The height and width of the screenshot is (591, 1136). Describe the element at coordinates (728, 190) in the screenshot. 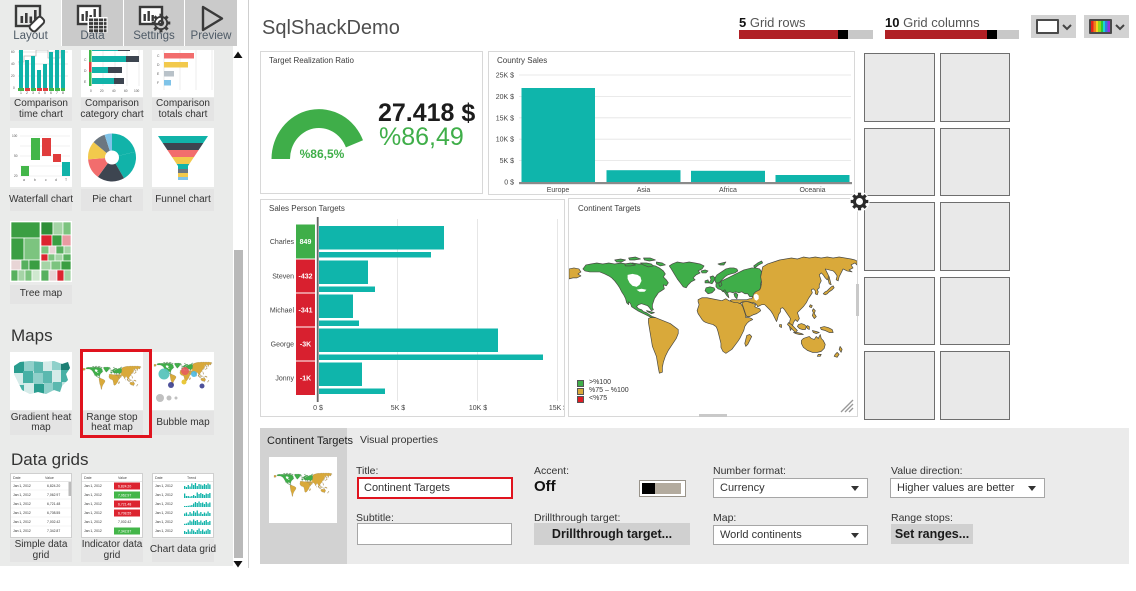

I see `svg-text: Africa` at that location.